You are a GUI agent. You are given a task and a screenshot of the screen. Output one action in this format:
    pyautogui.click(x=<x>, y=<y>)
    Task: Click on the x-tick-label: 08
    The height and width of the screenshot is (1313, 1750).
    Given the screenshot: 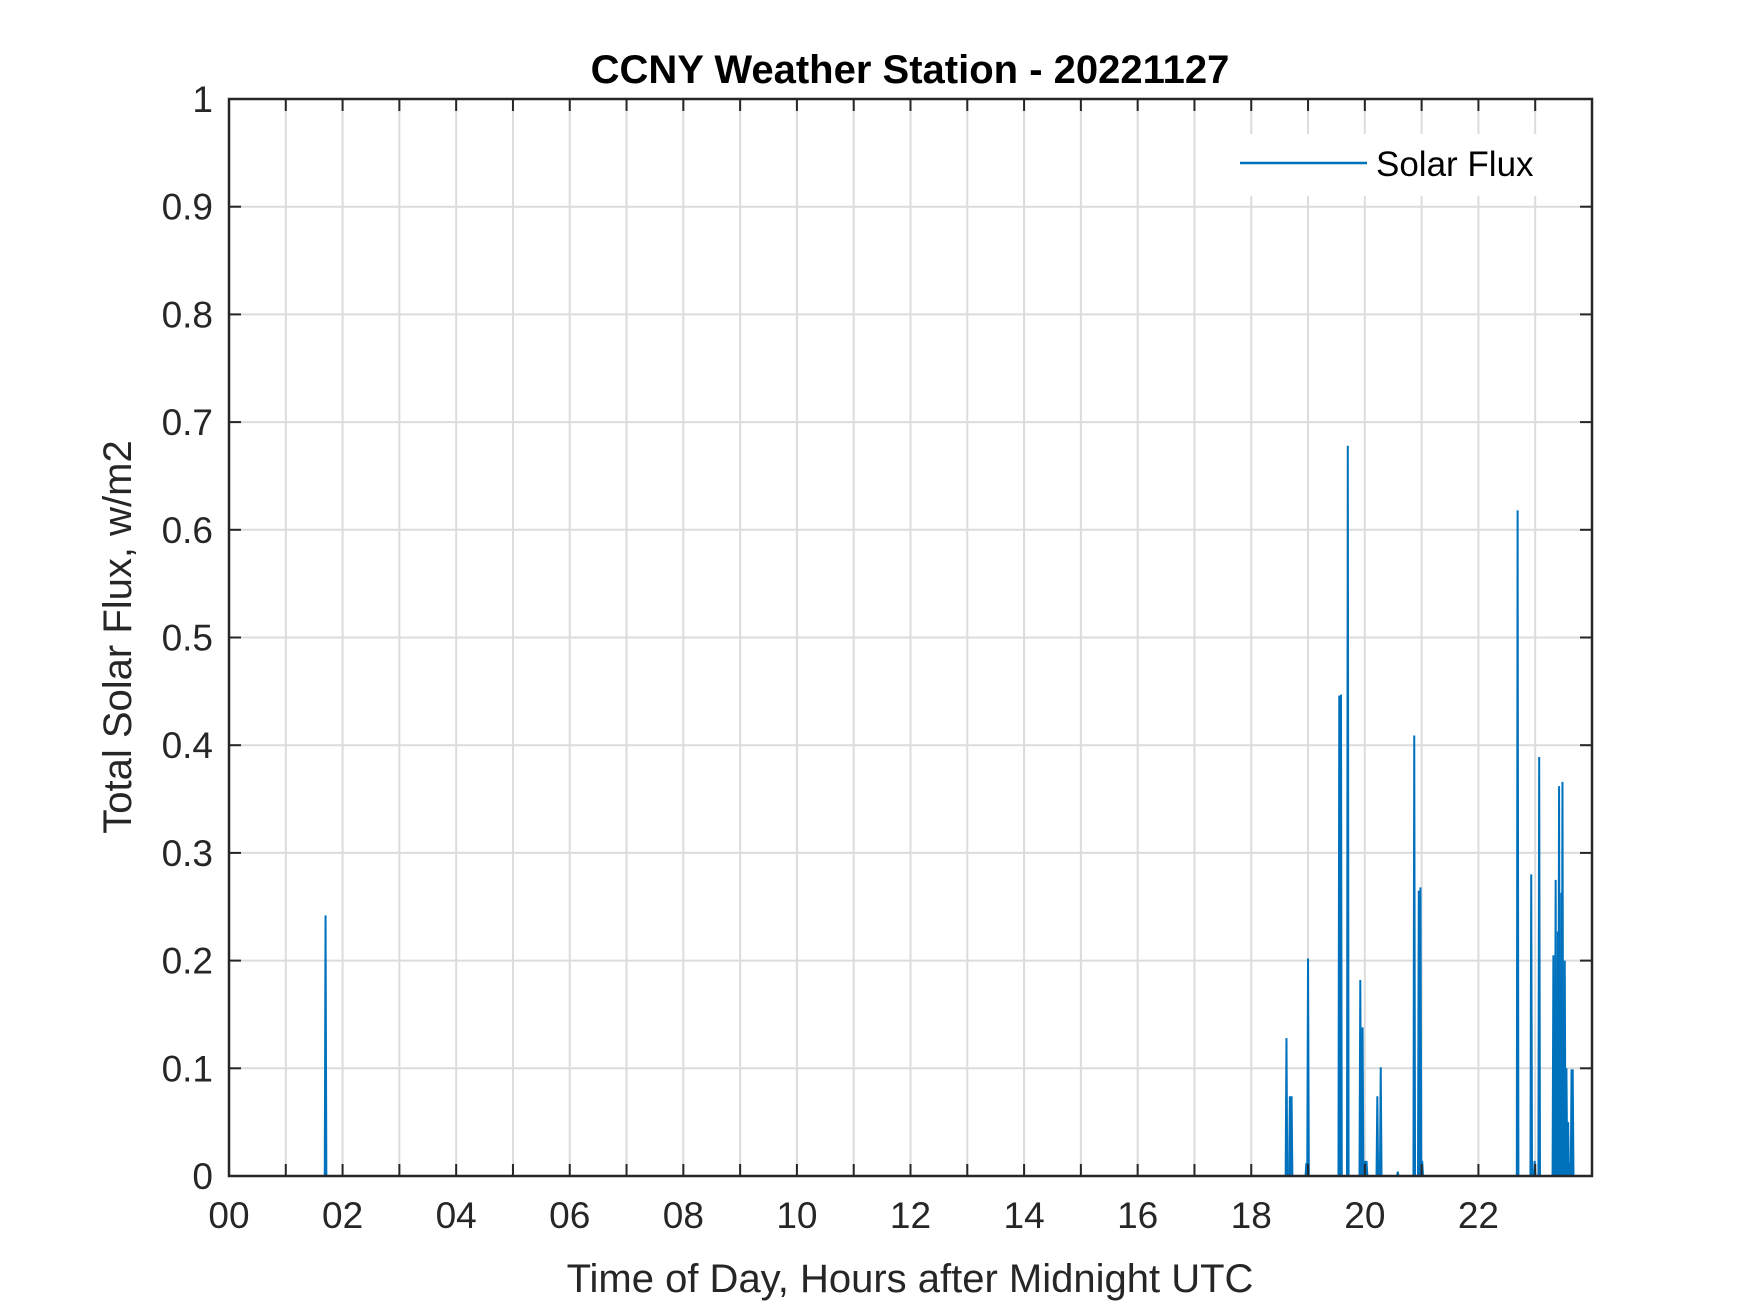 What is the action you would take?
    pyautogui.click(x=683, y=1215)
    